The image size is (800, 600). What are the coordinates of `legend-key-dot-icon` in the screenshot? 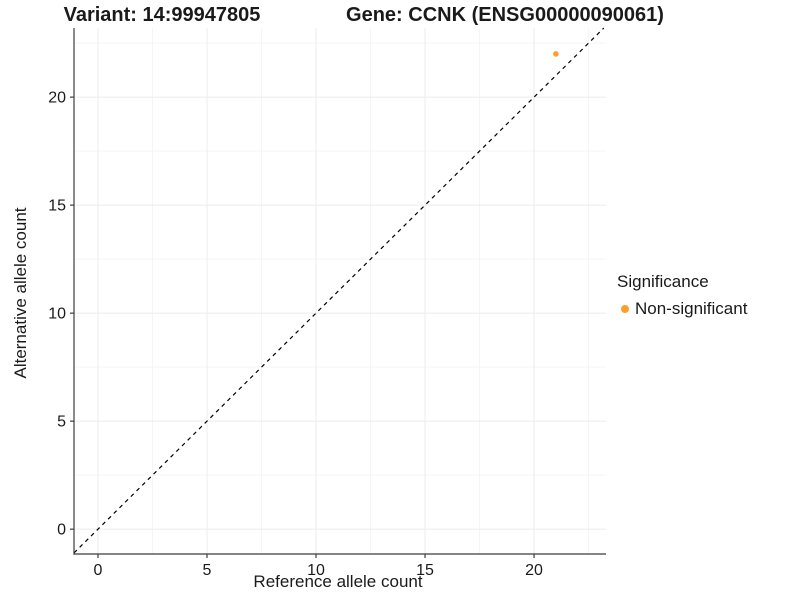 It's located at (625, 309).